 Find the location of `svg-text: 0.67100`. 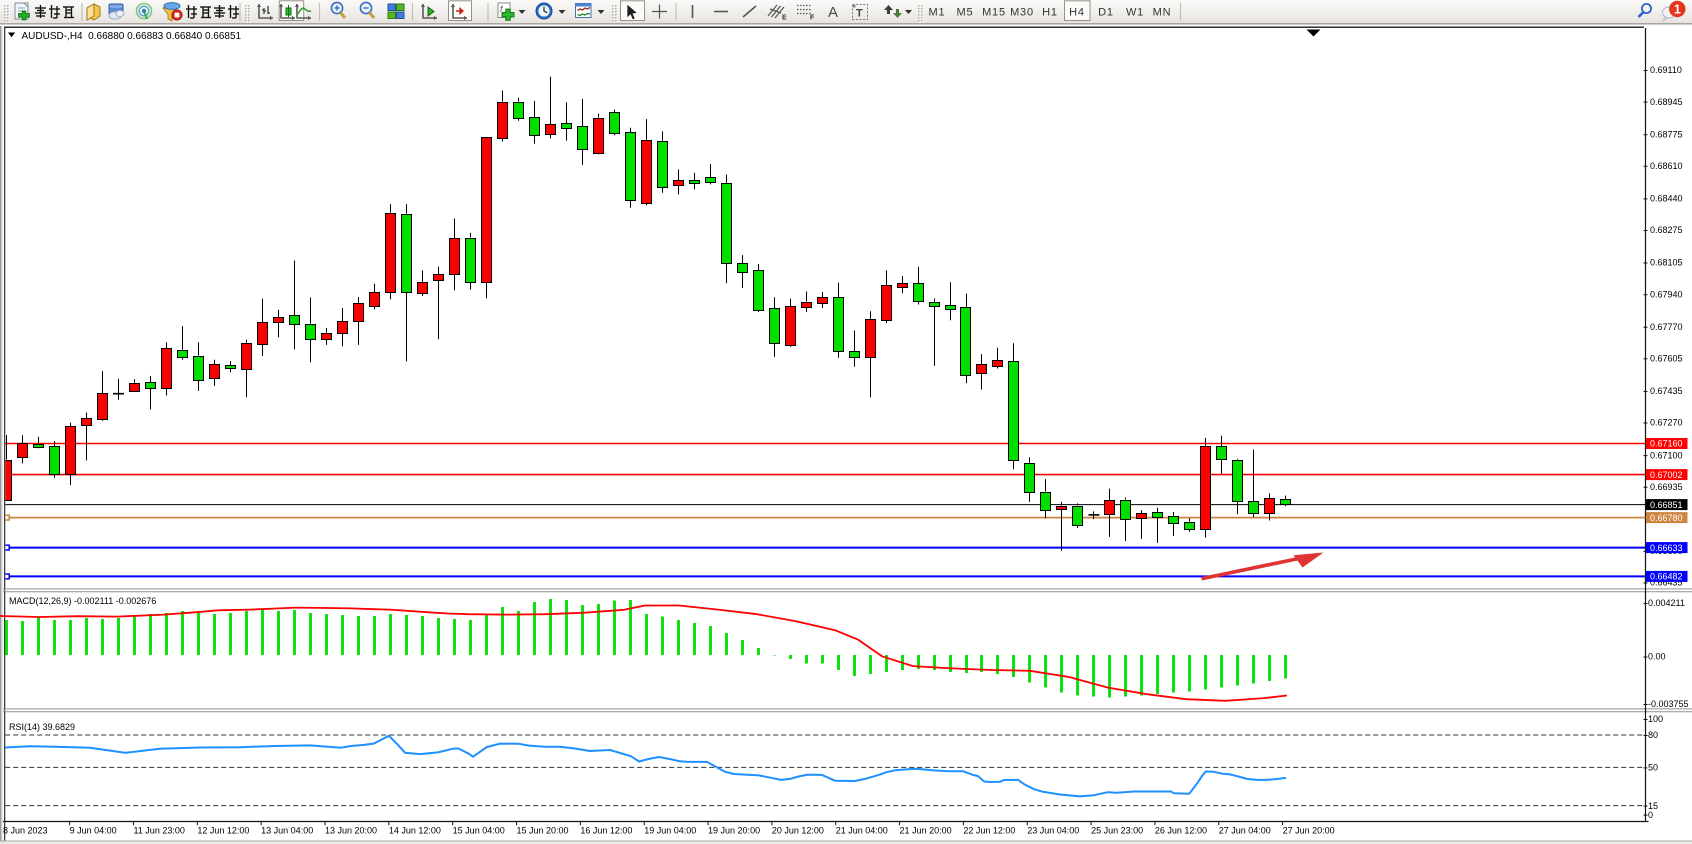

svg-text: 0.67100 is located at coordinates (1666, 455).